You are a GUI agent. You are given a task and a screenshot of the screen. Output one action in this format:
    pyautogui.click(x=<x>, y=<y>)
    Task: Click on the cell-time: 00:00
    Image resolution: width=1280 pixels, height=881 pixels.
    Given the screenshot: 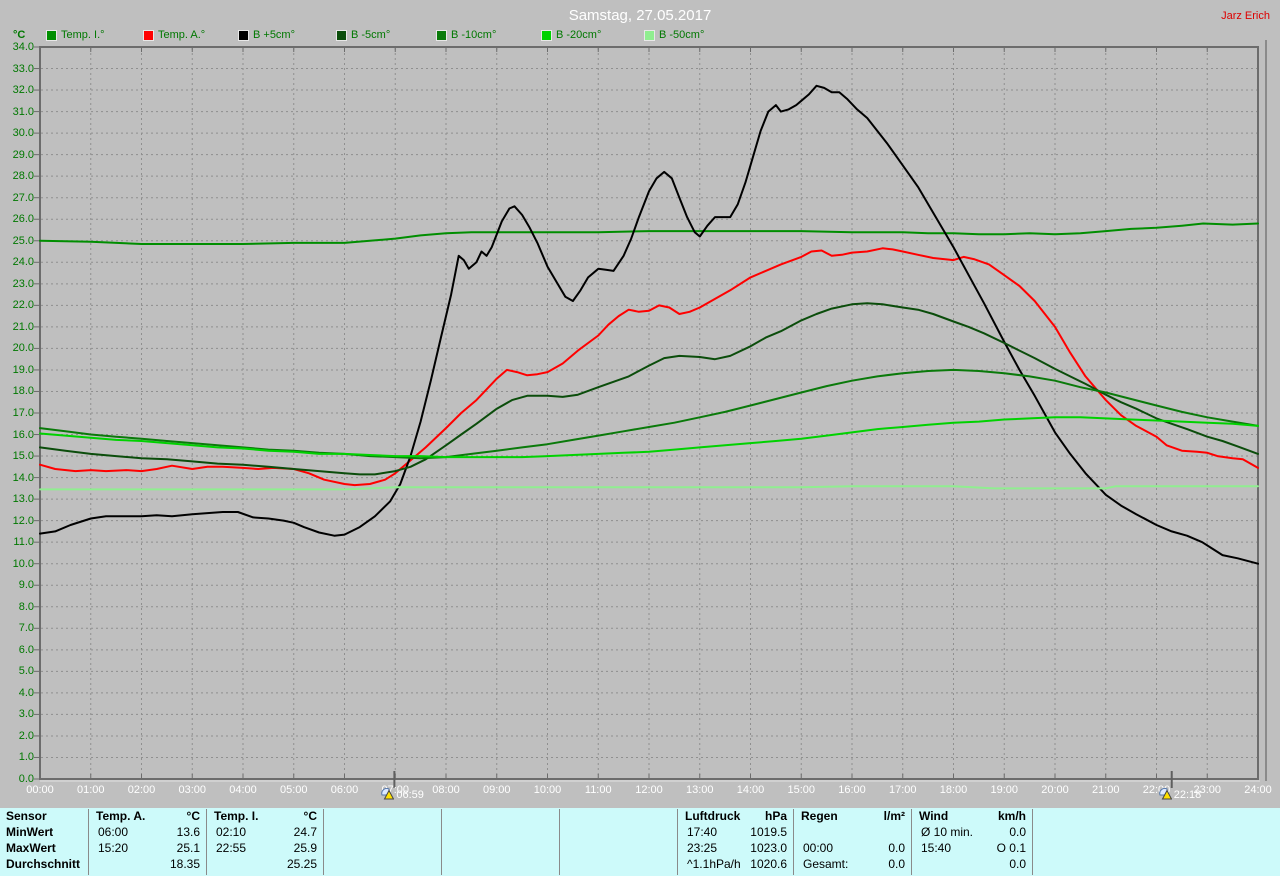 What is the action you would take?
    pyautogui.click(x=818, y=848)
    